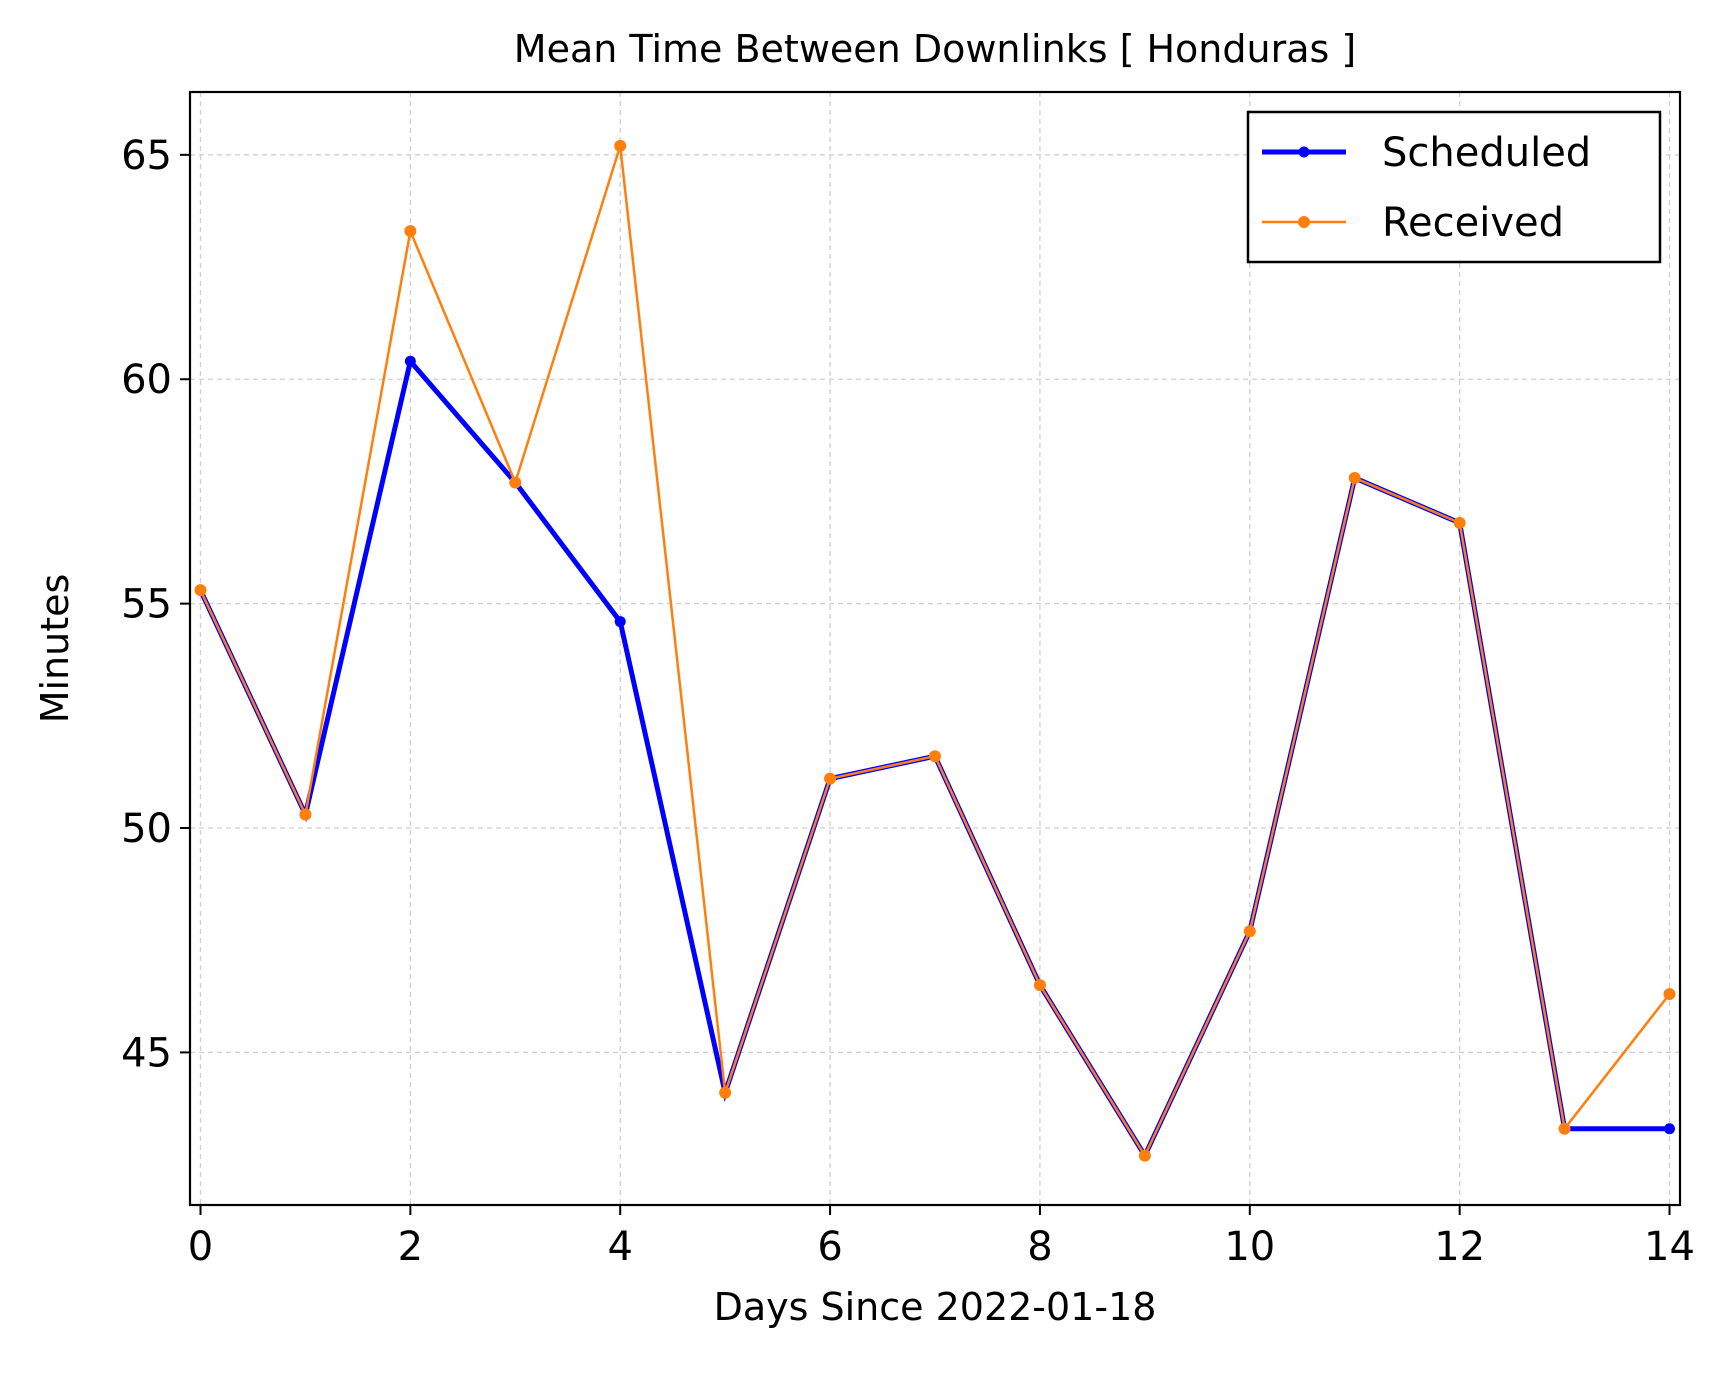  Describe the element at coordinates (410, 1247) in the screenshot. I see `x-tick-label: 2` at that location.